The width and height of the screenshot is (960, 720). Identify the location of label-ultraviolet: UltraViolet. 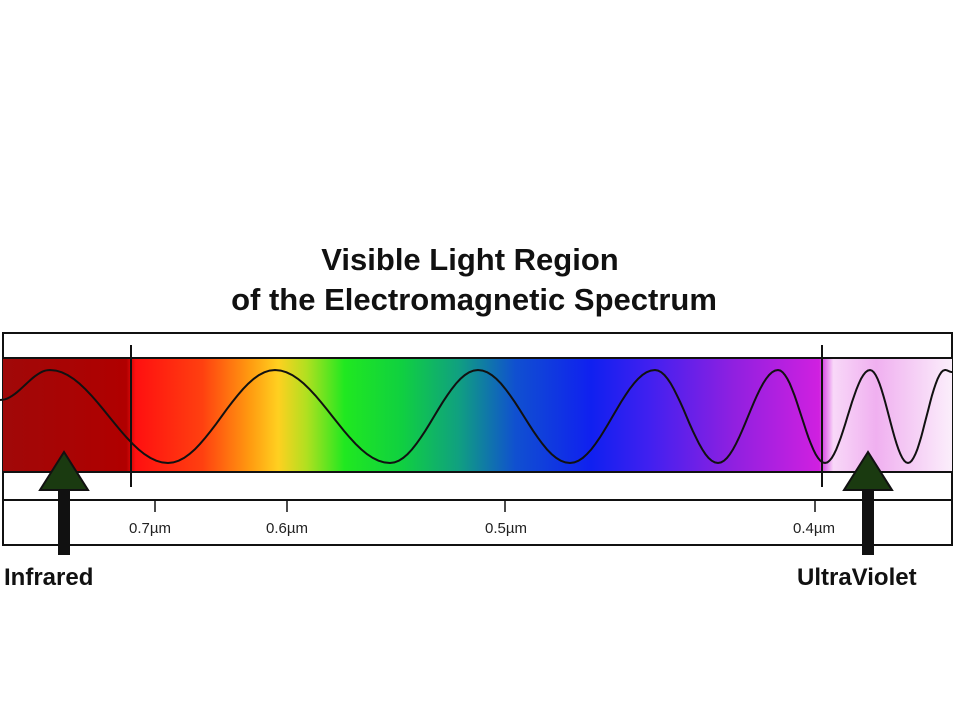
(857, 577).